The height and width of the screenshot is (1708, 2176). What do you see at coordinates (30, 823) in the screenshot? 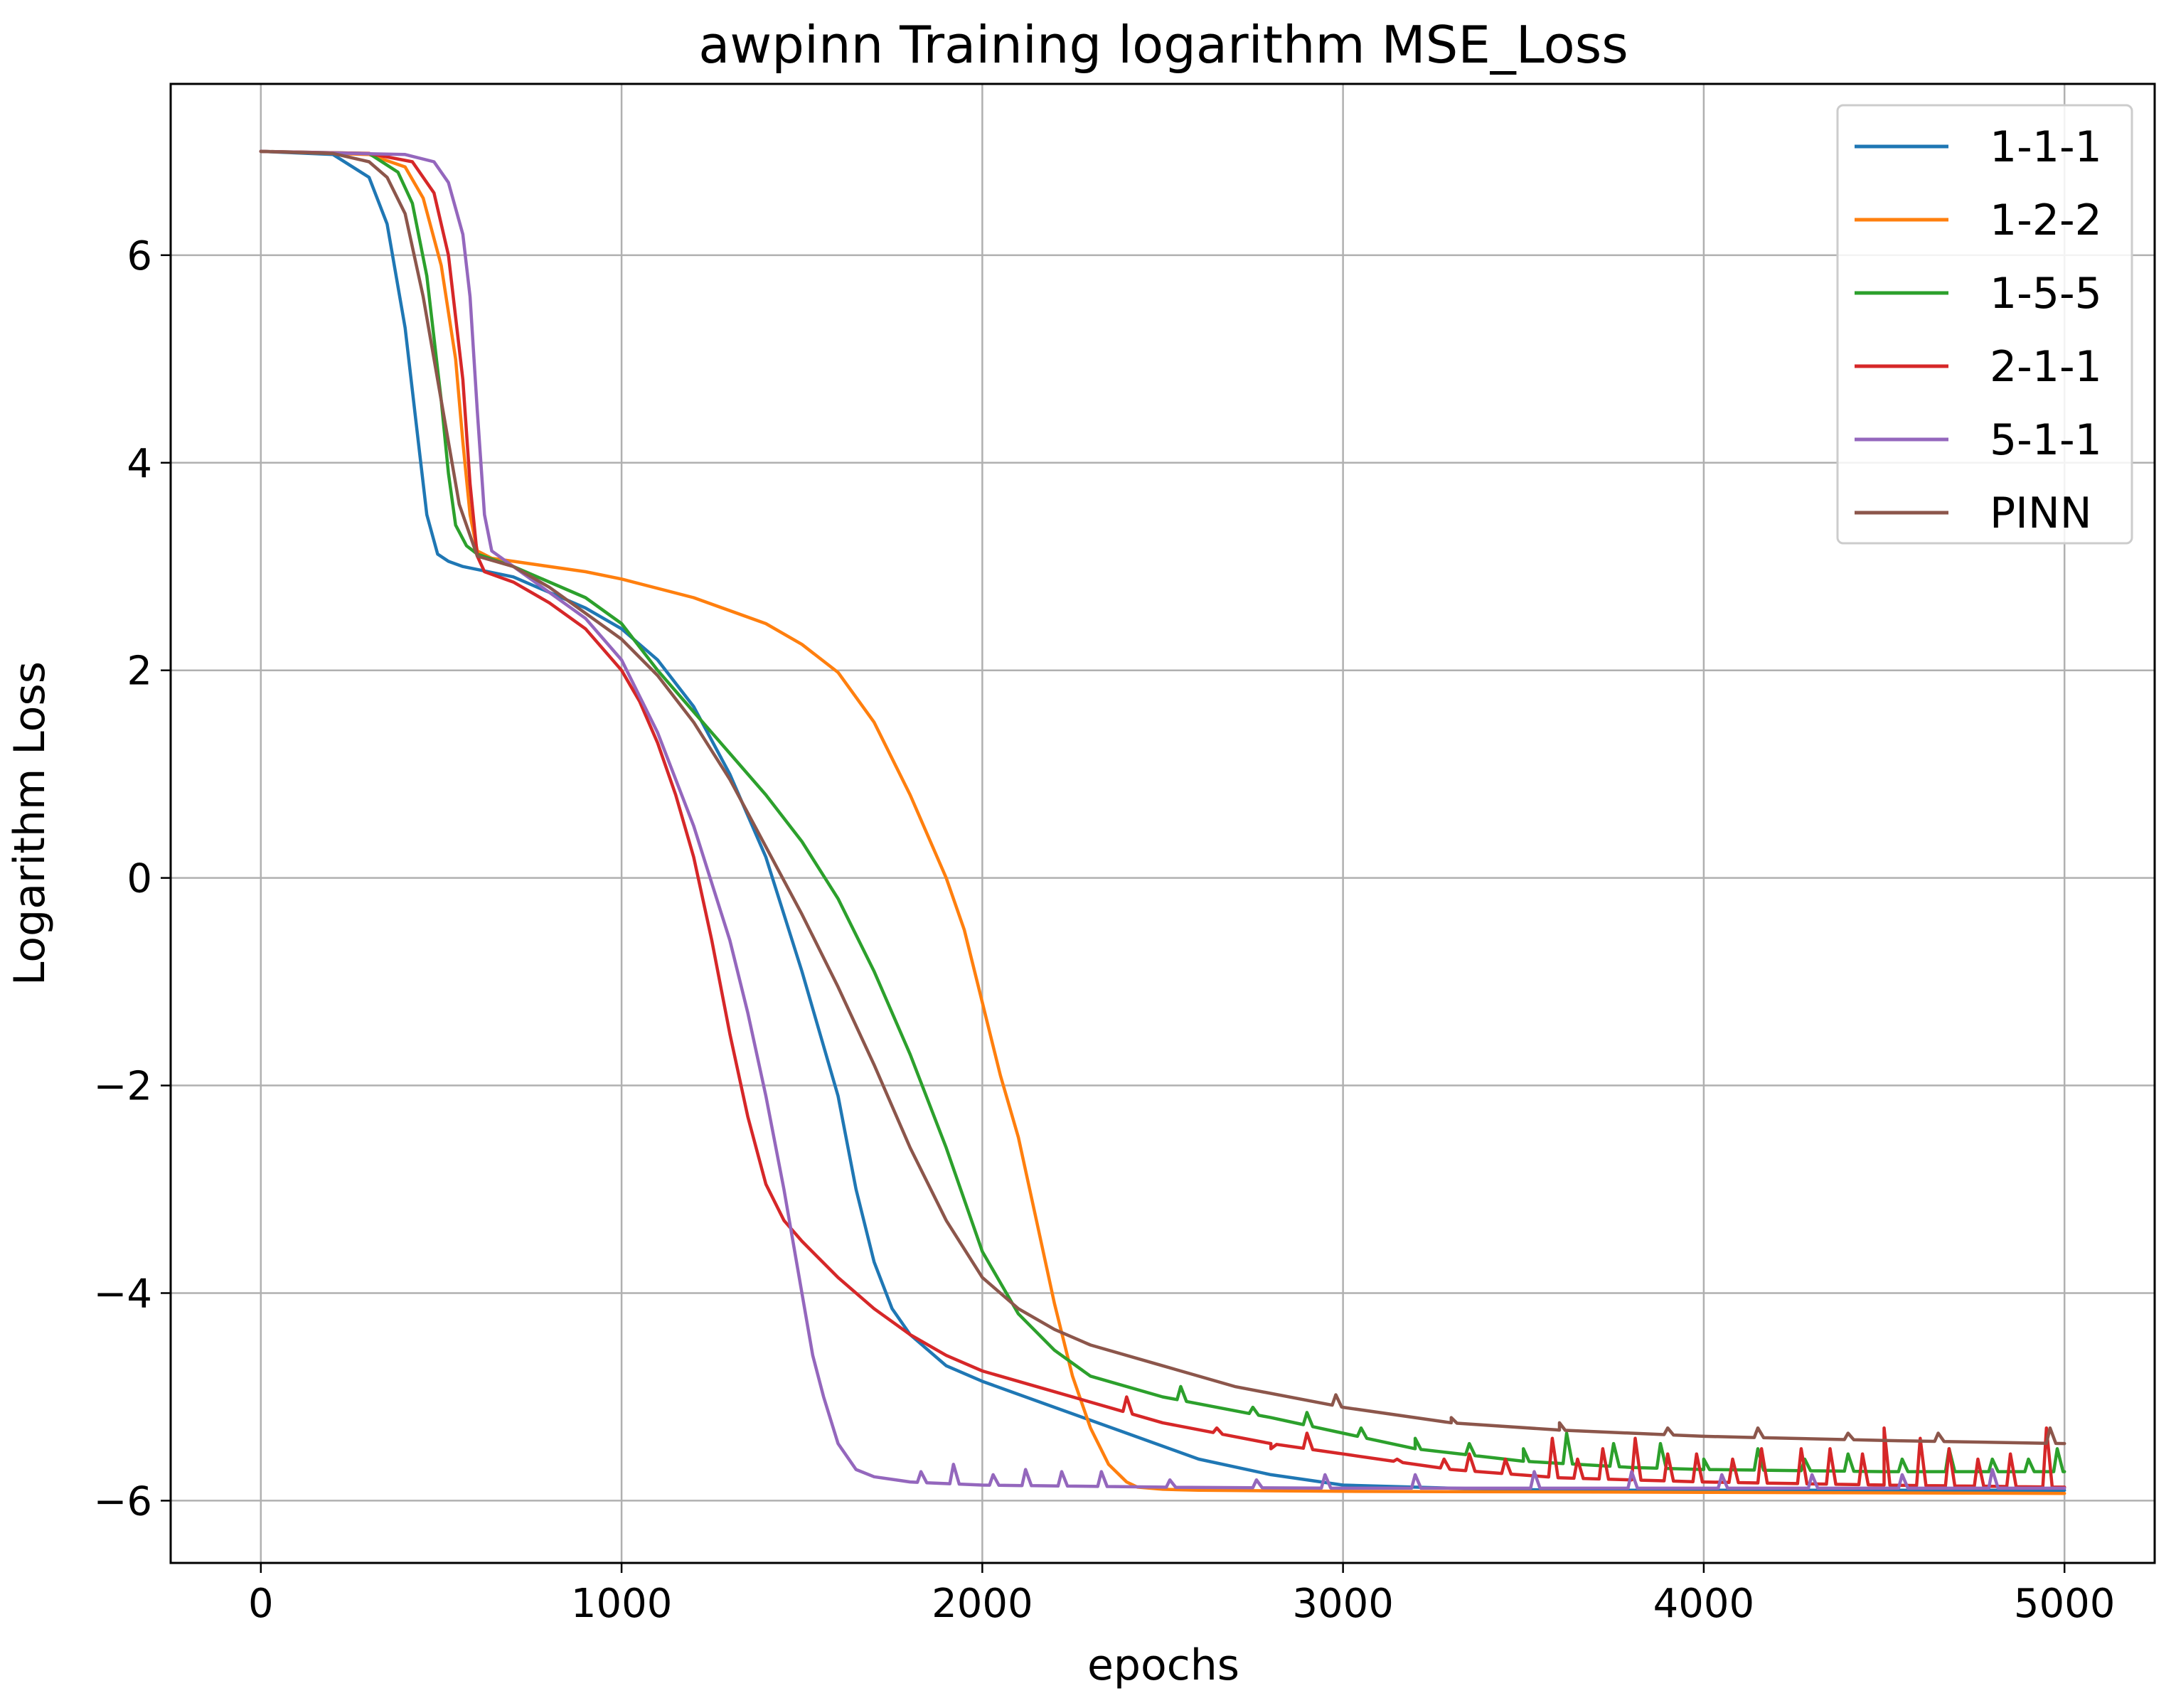
I see `y-axis-label: Logarithm Loss` at bounding box center [30, 823].